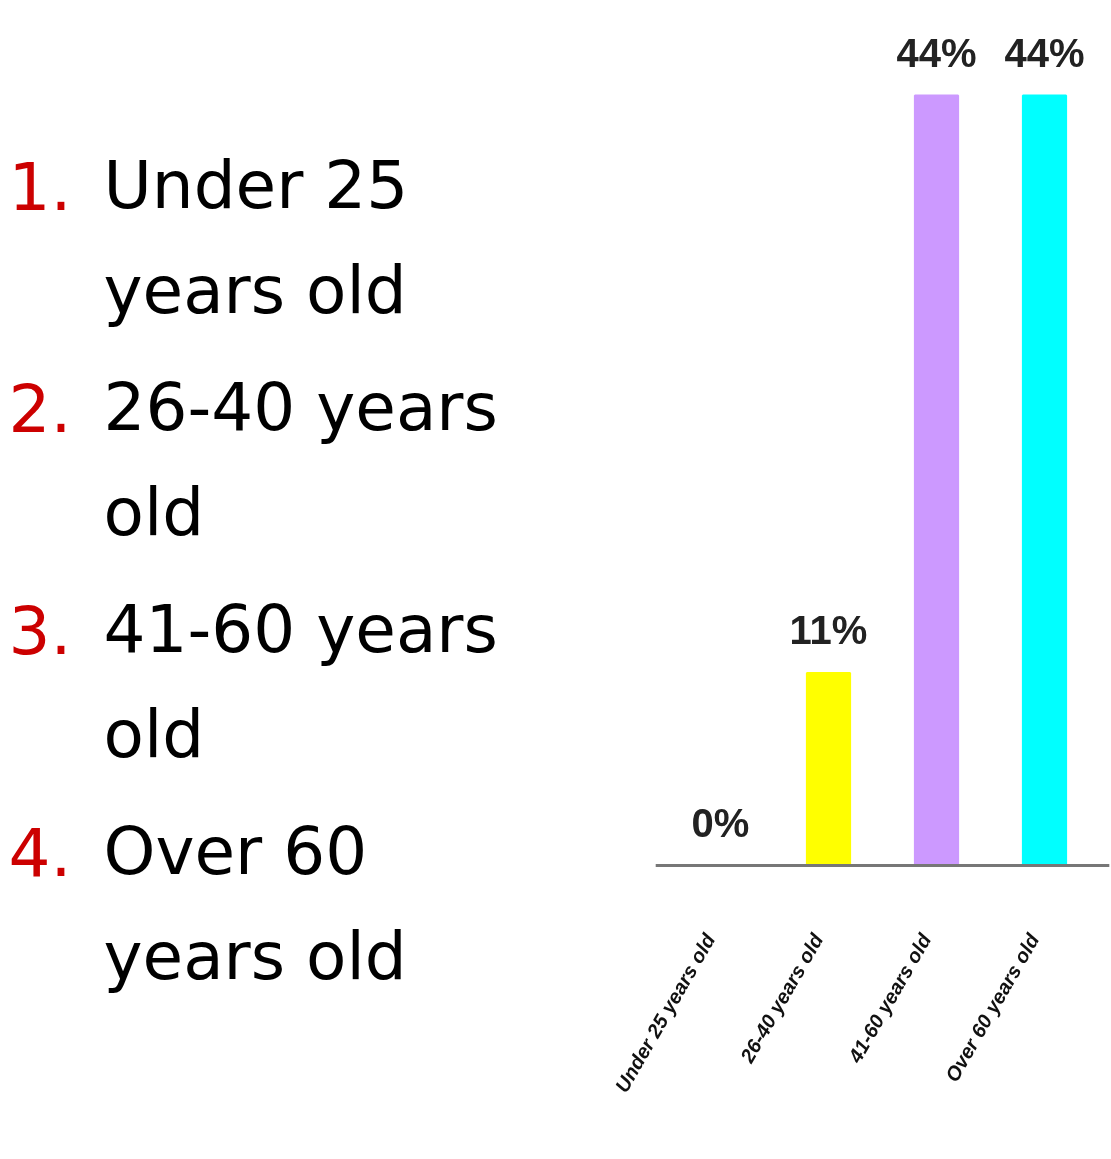  What do you see at coordinates (253, 460) in the screenshot?
I see `text: 2. 26-40 years old` at bounding box center [253, 460].